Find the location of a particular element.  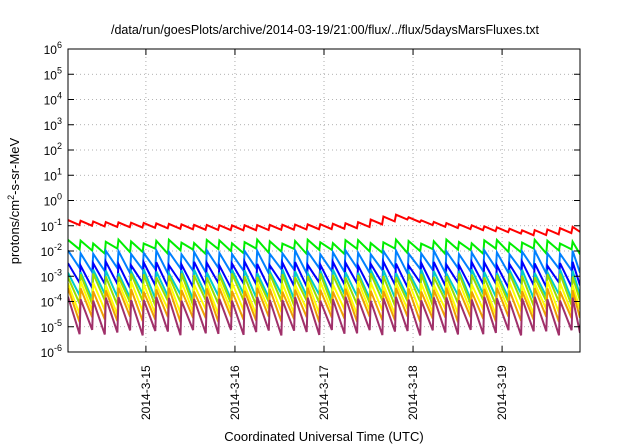

y-tick-label: 10⁻³ is located at coordinates (51, 275).